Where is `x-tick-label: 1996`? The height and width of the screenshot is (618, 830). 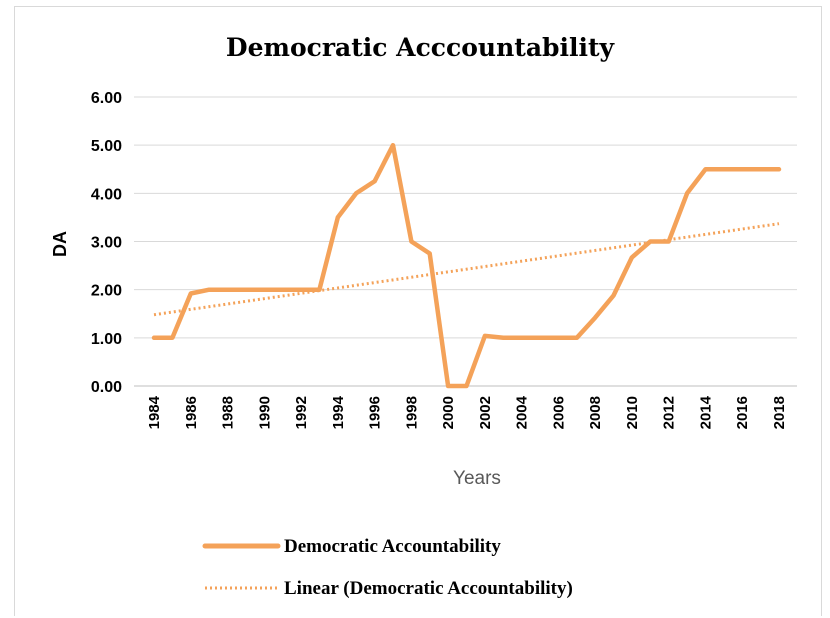
x-tick-label: 1996 is located at coordinates (375, 412).